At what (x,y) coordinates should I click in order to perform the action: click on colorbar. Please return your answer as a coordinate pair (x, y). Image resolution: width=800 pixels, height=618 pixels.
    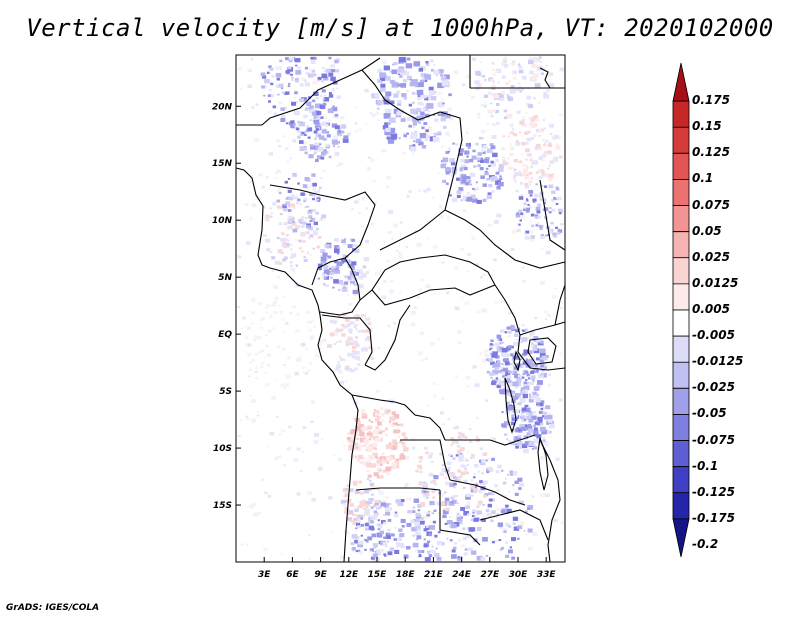
    Looking at the image, I should click on (681, 310).